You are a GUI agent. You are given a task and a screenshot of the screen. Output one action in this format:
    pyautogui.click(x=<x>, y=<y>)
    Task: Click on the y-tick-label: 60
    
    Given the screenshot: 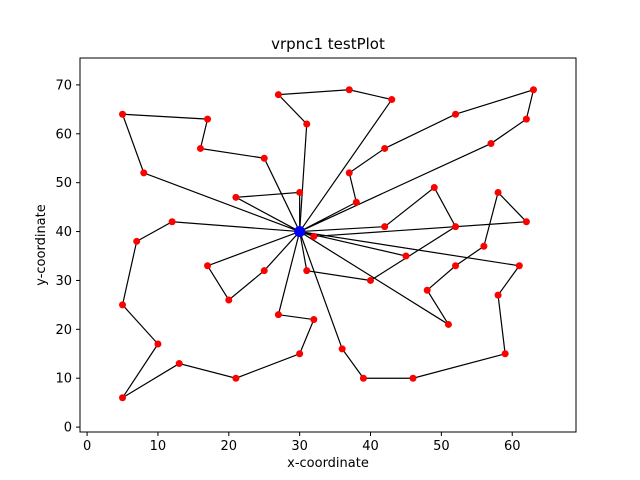 What is the action you would take?
    pyautogui.click(x=63, y=134)
    